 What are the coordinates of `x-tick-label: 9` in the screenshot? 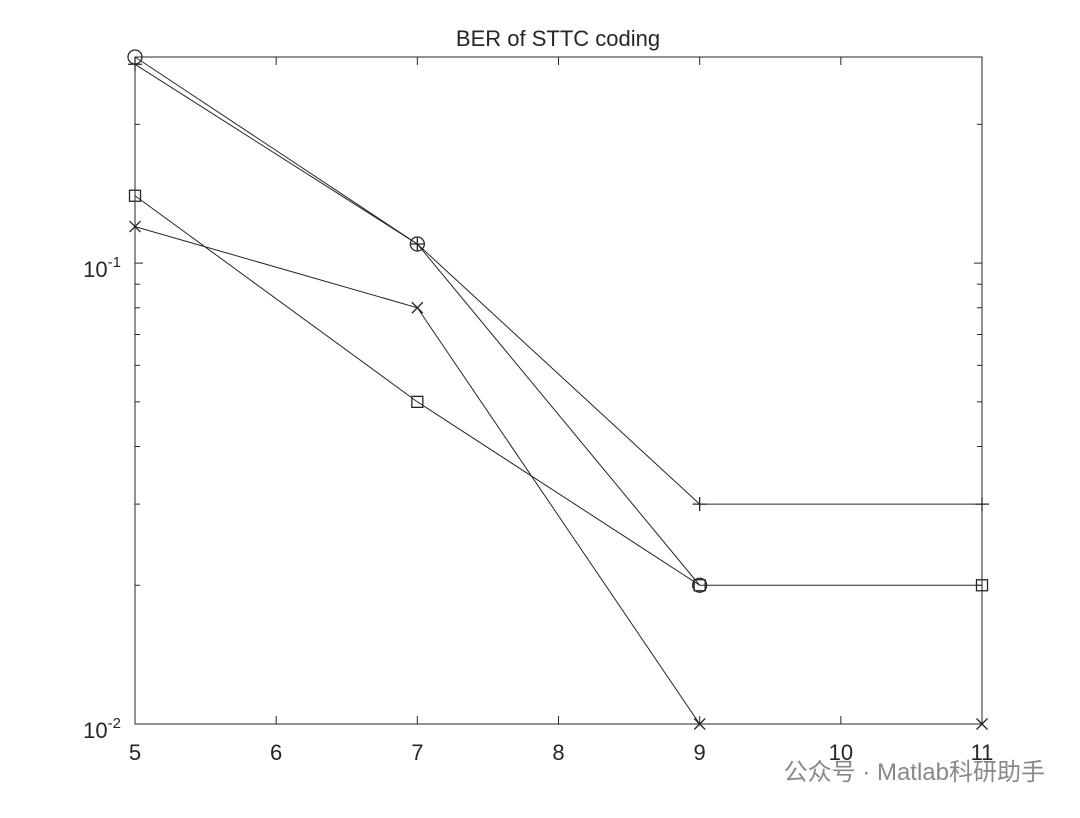 It's located at (700, 752).